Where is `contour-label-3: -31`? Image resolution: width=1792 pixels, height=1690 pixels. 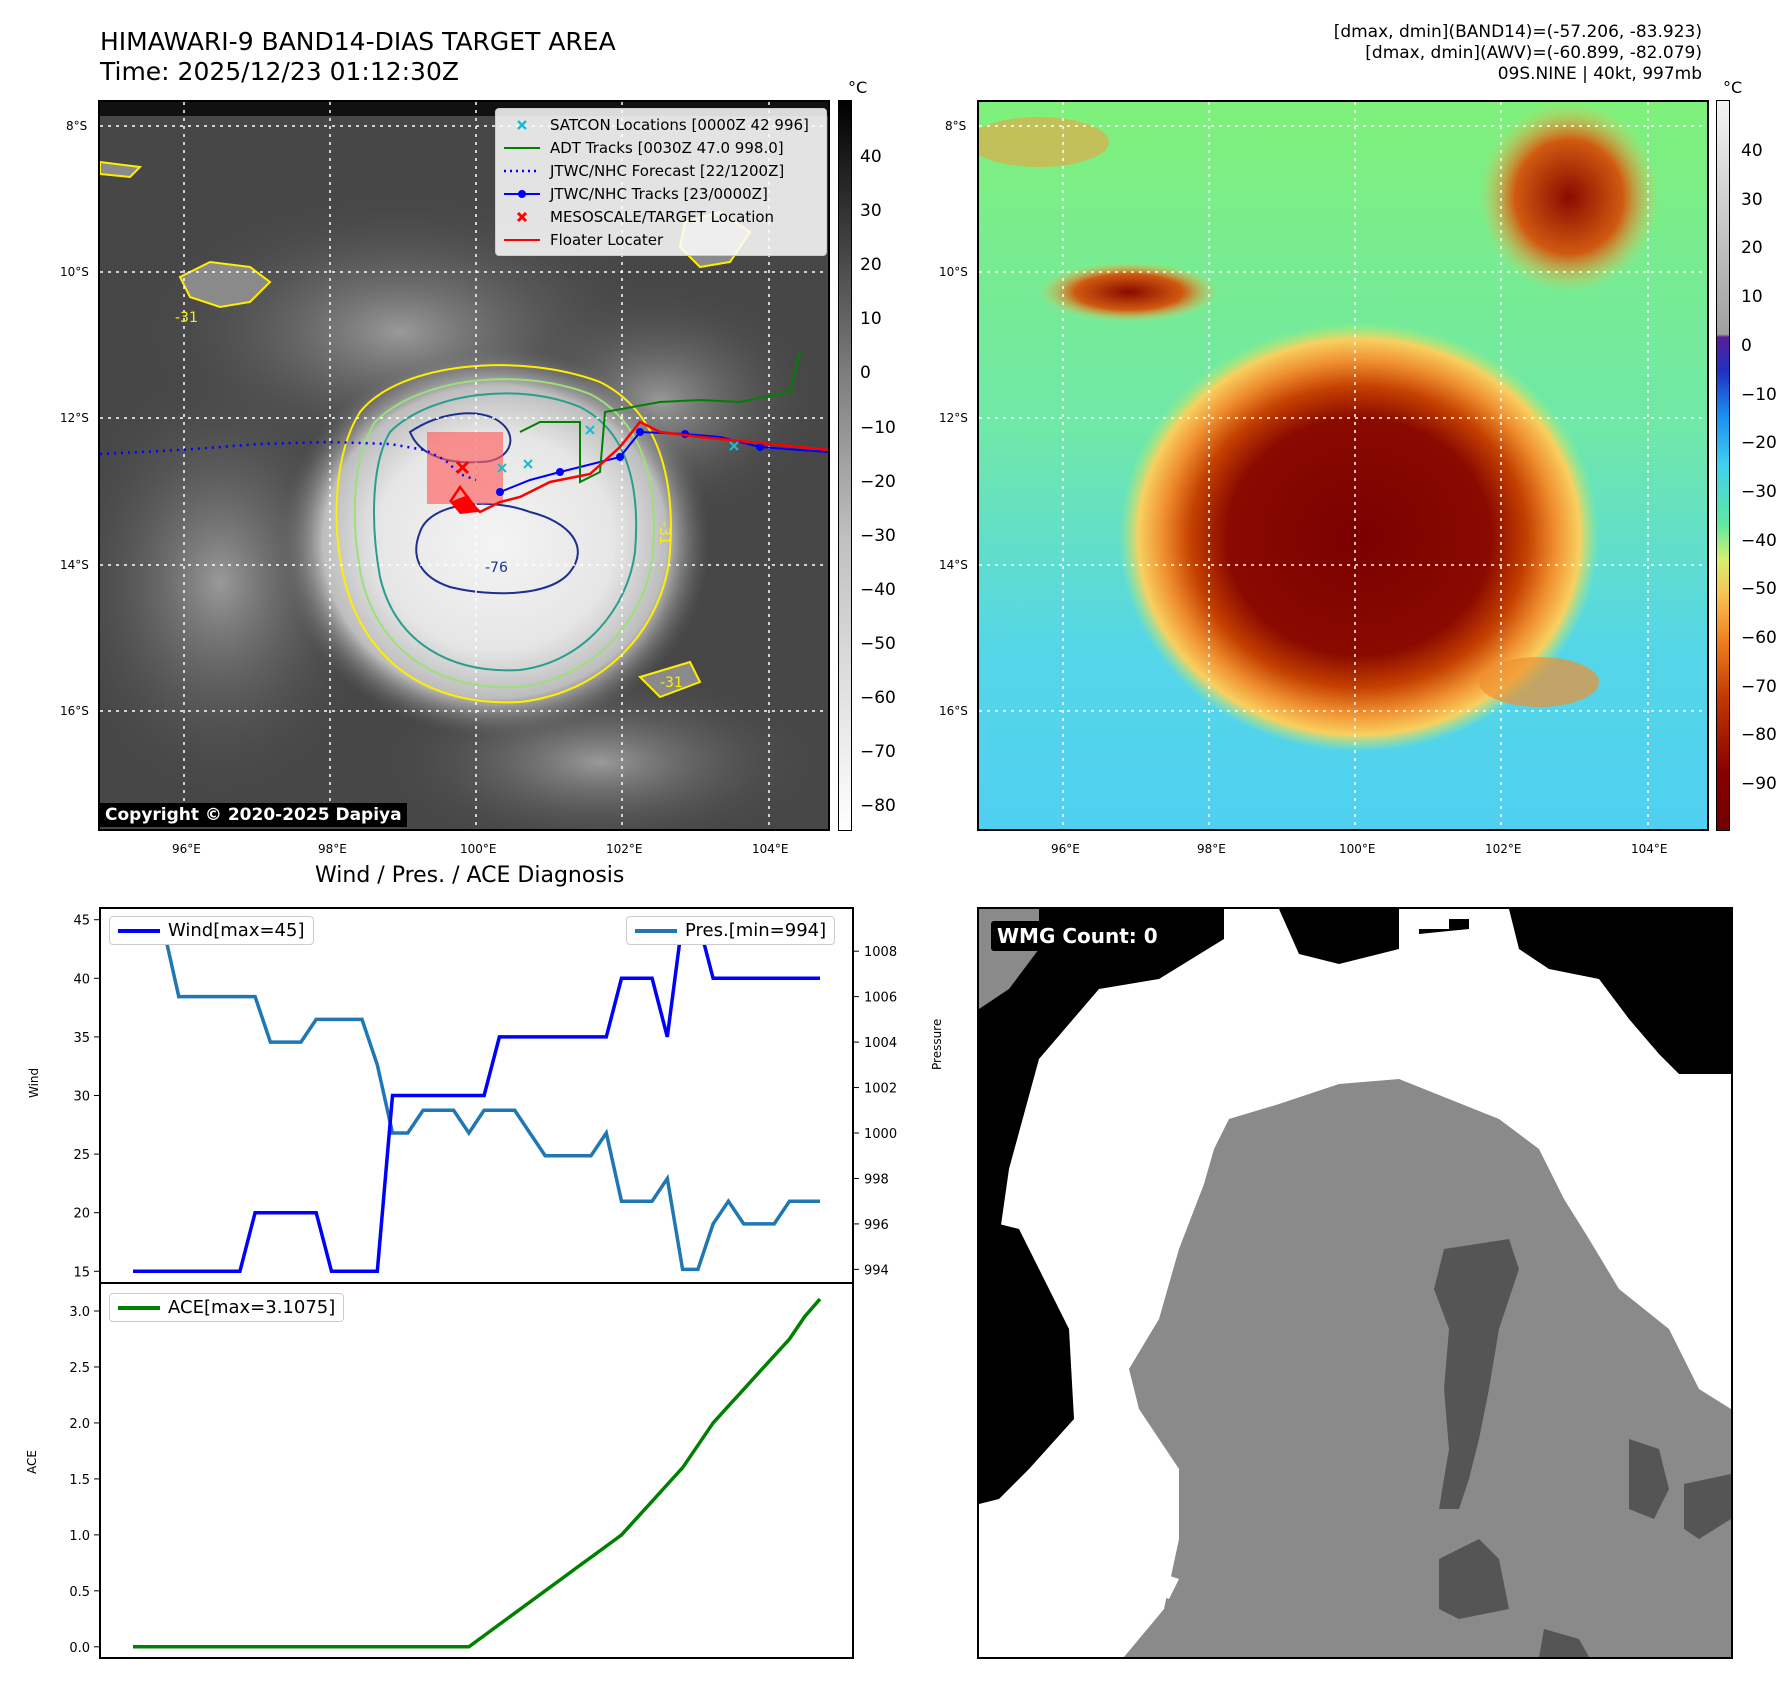
contour-label-3: -31 is located at coordinates (671, 683).